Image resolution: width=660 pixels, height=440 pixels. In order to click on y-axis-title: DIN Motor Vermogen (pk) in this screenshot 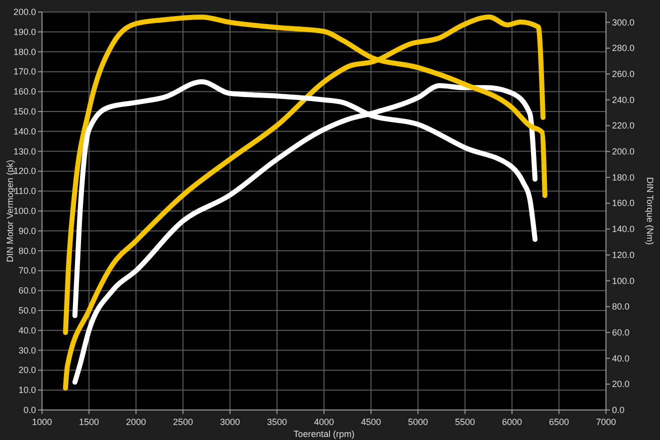, I will do `click(10, 211)`.